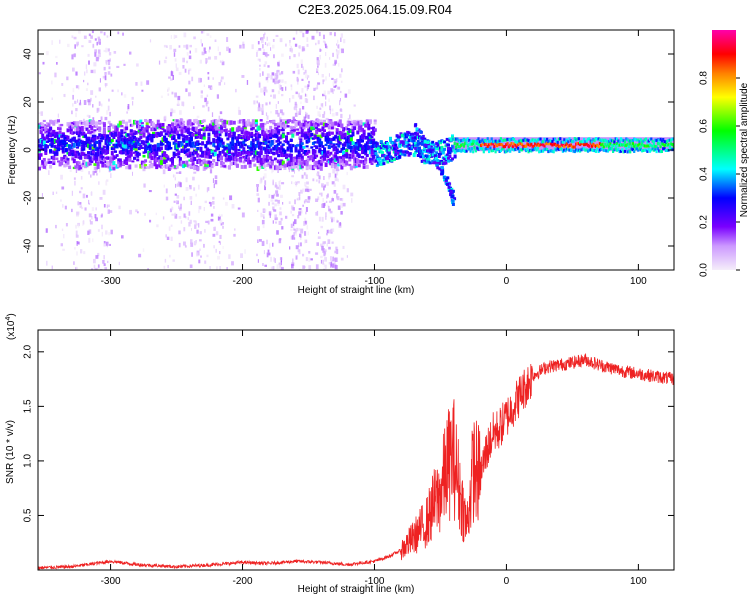 The image size is (750, 600). Describe the element at coordinates (704, 270) in the screenshot. I see `colorbar-tick-label: 0.0` at that location.